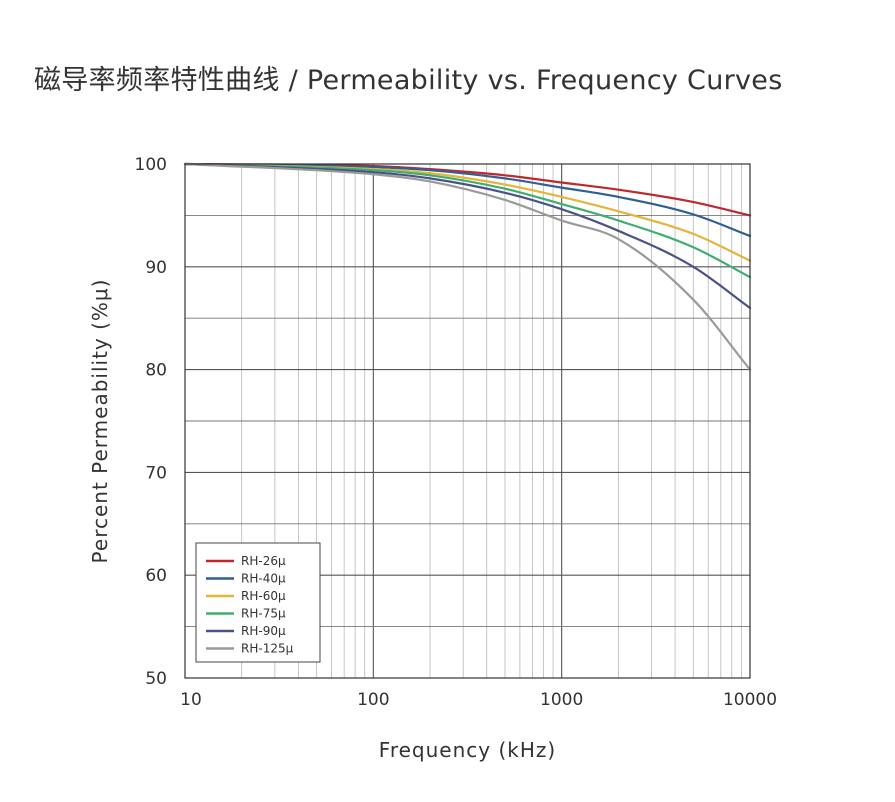 This screenshot has width=895, height=802. Describe the element at coordinates (191, 700) in the screenshot. I see `x-tick-label: 10` at that location.